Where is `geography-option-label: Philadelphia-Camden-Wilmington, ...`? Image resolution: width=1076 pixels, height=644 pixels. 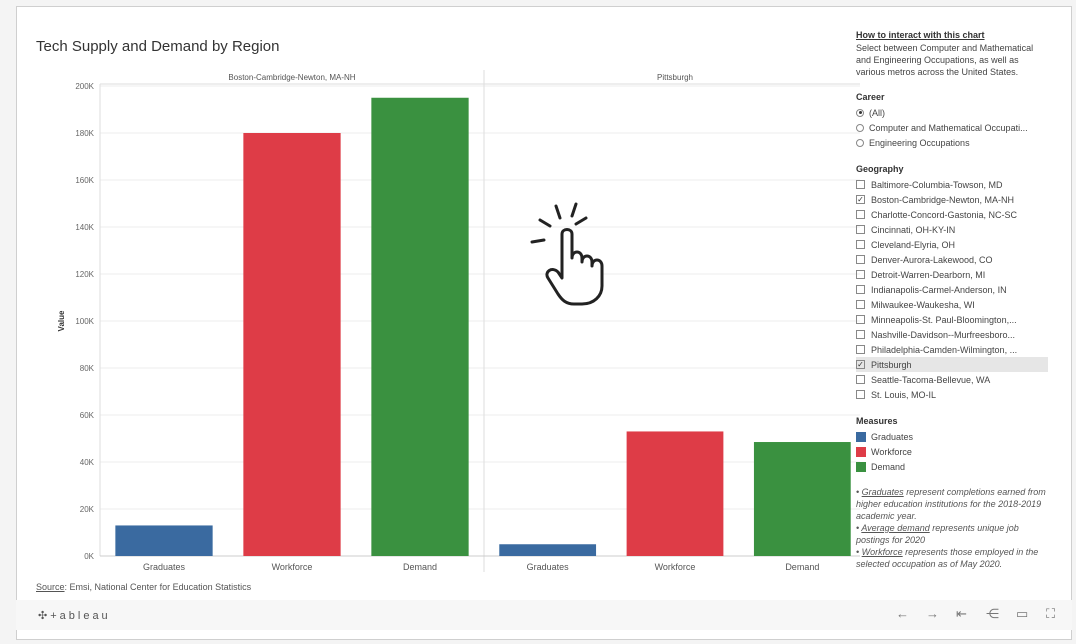 geography-option-label: Philadelphia-Camden-Wilmington, ... is located at coordinates (944, 349).